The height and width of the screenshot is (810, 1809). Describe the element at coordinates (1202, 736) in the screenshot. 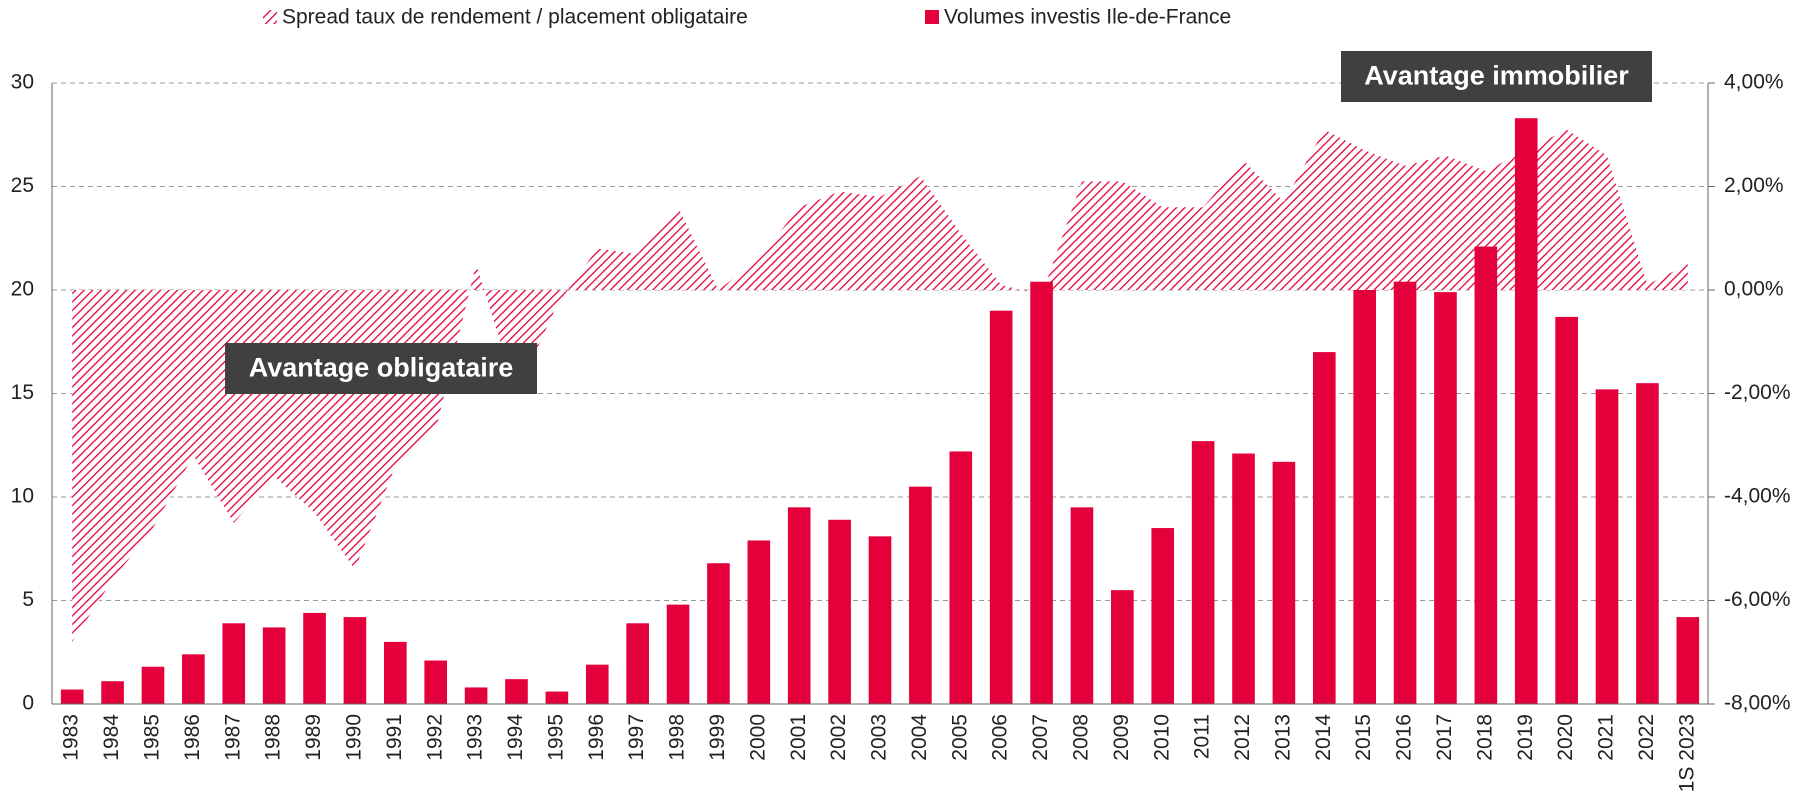

I see `x-tick-label: 2011` at that location.